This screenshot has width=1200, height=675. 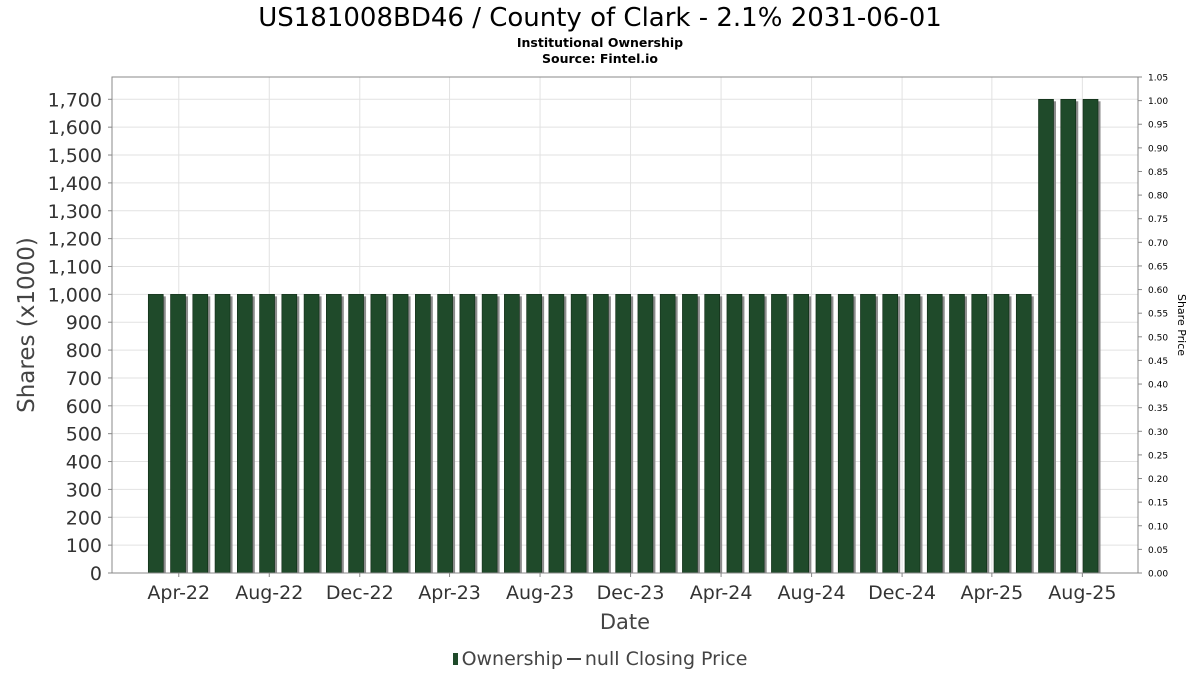 I want to click on y2-tick-label-4: 0.20, so click(x=1158, y=480).